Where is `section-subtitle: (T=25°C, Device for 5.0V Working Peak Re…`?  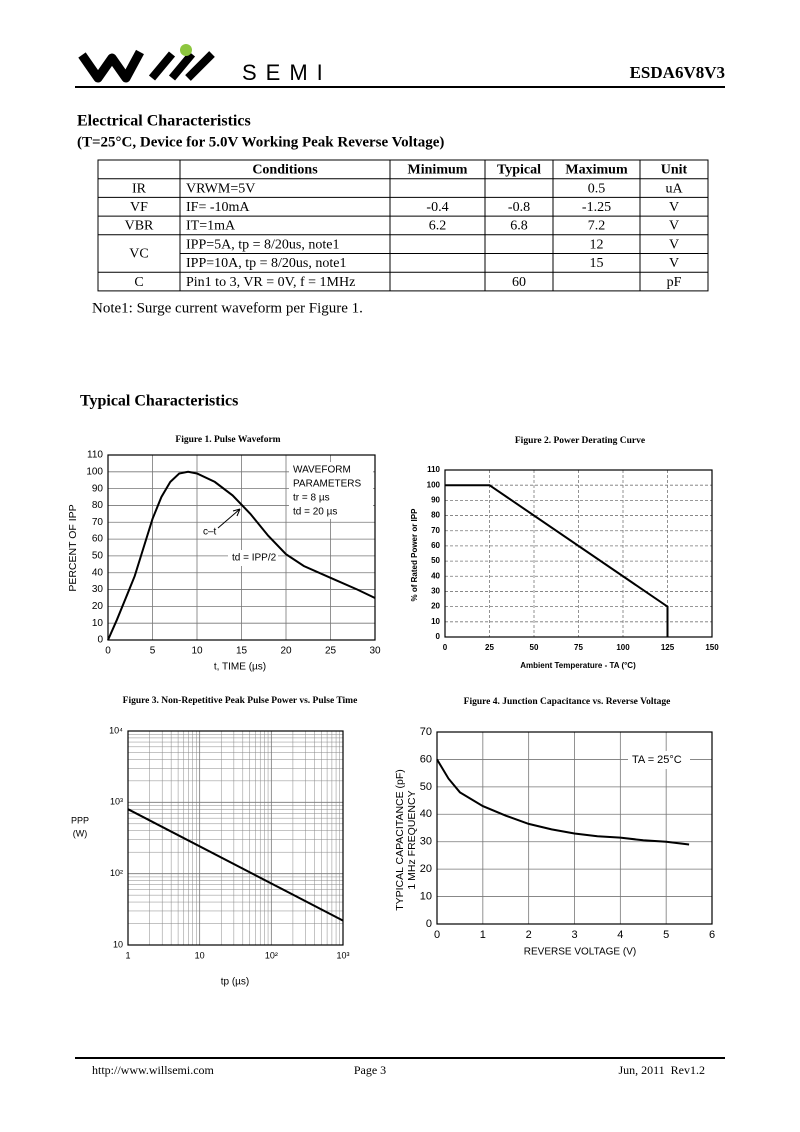 section-subtitle: (T=25°C, Device for 5.0V Working Peak Re… is located at coordinates (260, 142).